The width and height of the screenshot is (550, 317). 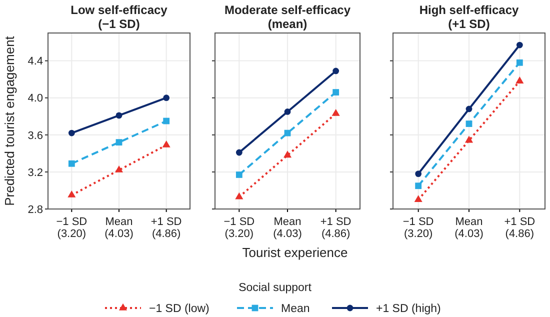 I want to click on y-tick-label: 4.4, so click(x=35, y=62).